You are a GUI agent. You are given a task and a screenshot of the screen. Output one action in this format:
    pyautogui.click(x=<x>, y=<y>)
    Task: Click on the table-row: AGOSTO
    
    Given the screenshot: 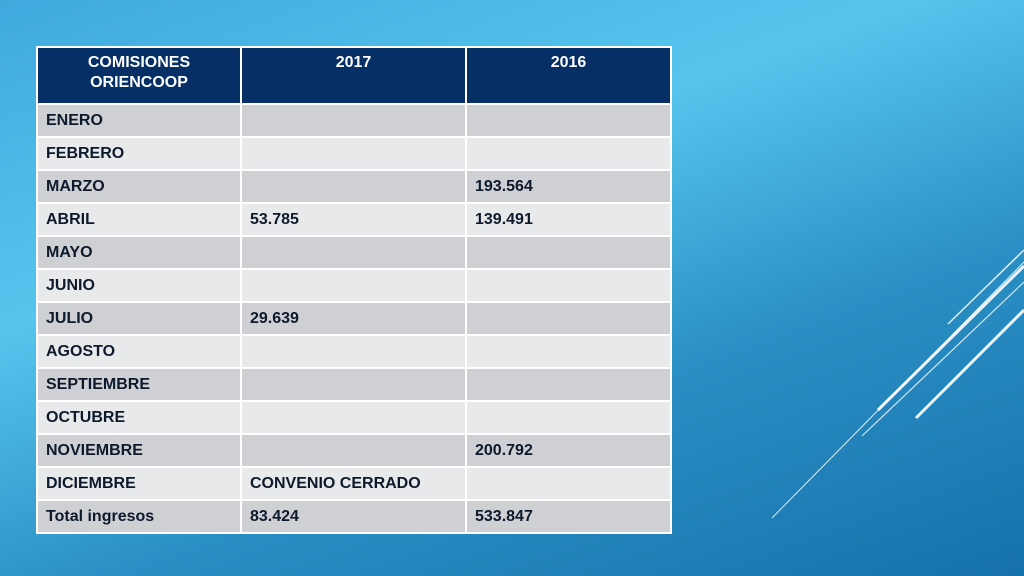 What is the action you would take?
    pyautogui.click(x=354, y=351)
    